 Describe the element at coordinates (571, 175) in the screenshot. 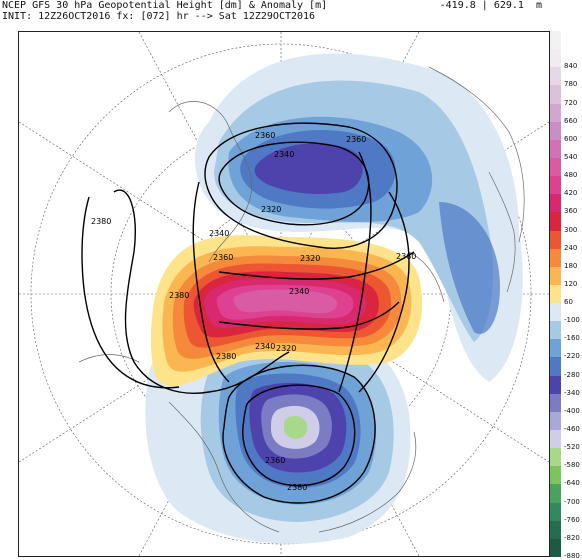

I see `colorbar-label: 480` at that location.